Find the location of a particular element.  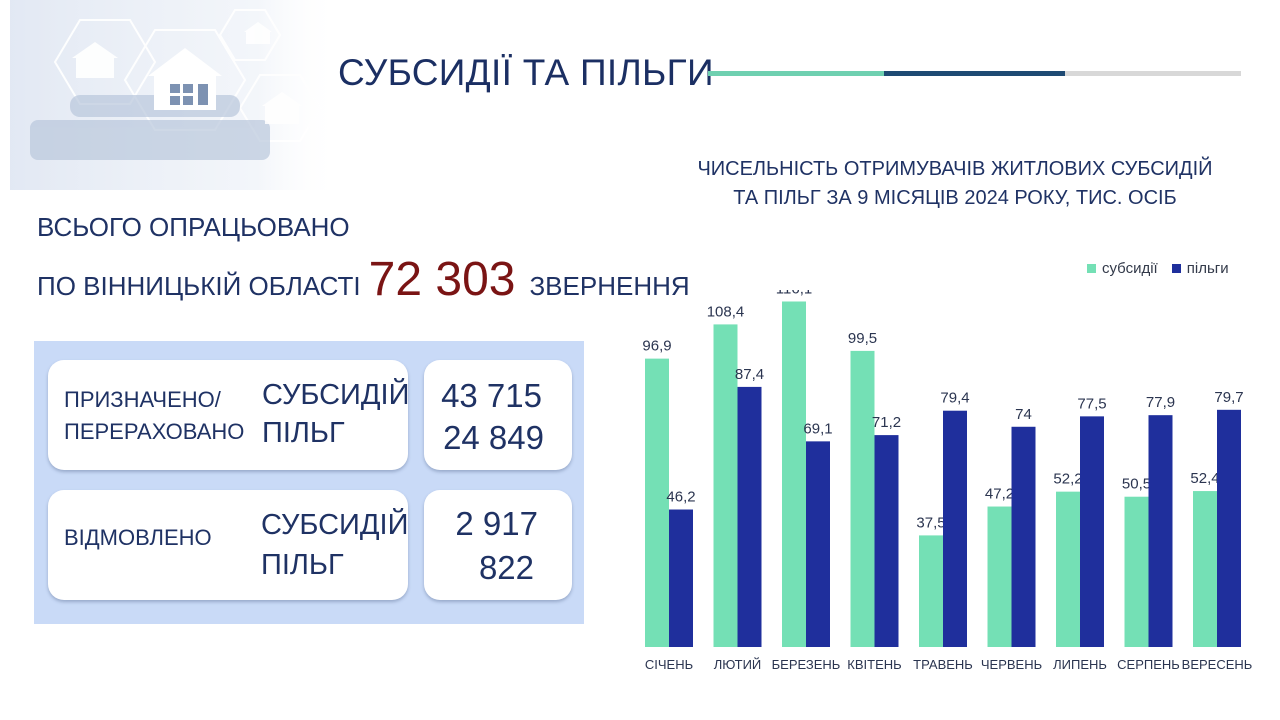

data-label-benefits-1: 87,4 is located at coordinates (749, 374).